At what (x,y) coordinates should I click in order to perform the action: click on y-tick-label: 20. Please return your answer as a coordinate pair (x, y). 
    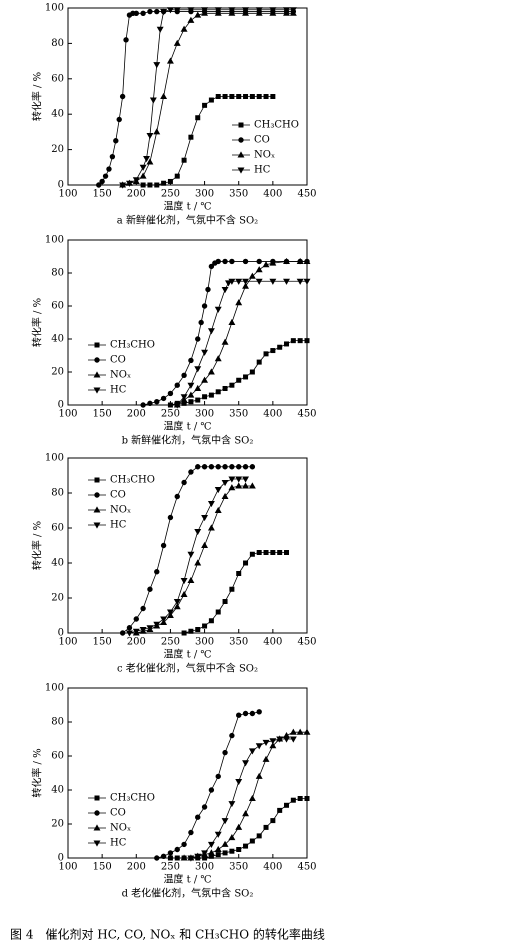
    Looking at the image, I should click on (57, 824).